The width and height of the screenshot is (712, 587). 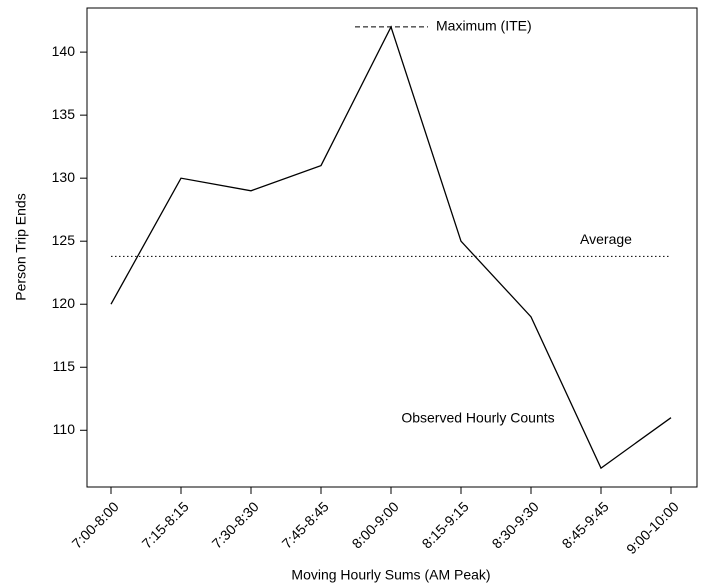 What do you see at coordinates (64, 366) in the screenshot?
I see `y-tick-label: 115` at bounding box center [64, 366].